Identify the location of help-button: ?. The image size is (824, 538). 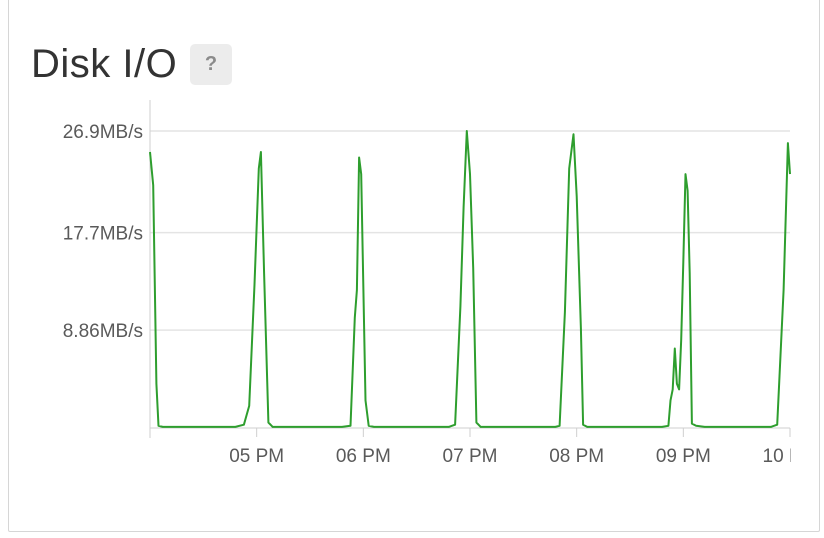
(211, 64).